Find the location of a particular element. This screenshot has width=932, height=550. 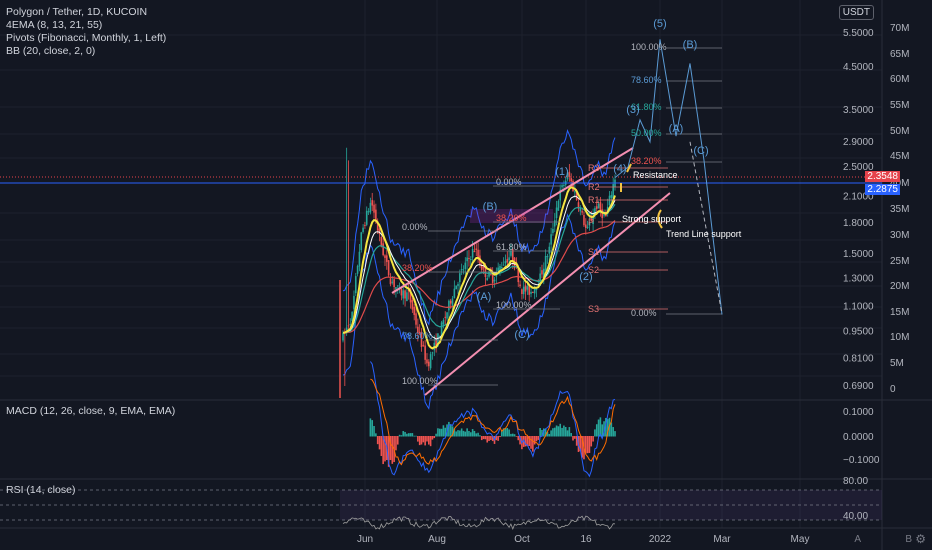

legend-ema: 4EMA (8, 13, 21, 55) is located at coordinates (54, 25).